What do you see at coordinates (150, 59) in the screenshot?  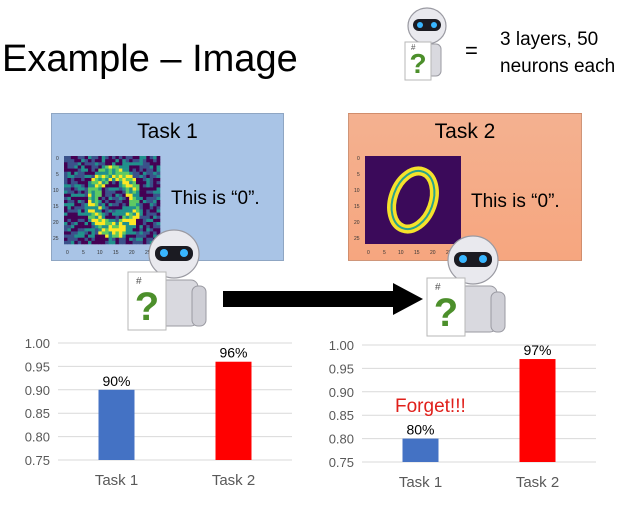 I see `slide-title: Example – Image` at bounding box center [150, 59].